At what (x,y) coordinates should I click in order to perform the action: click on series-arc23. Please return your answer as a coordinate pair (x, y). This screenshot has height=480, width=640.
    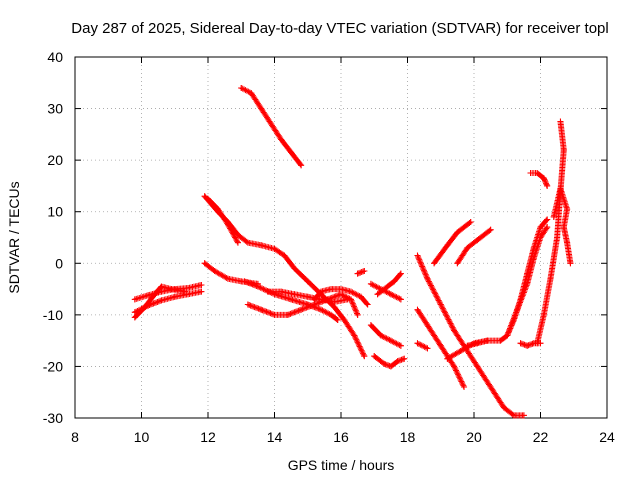
    Looking at the image, I should click on (477, 343).